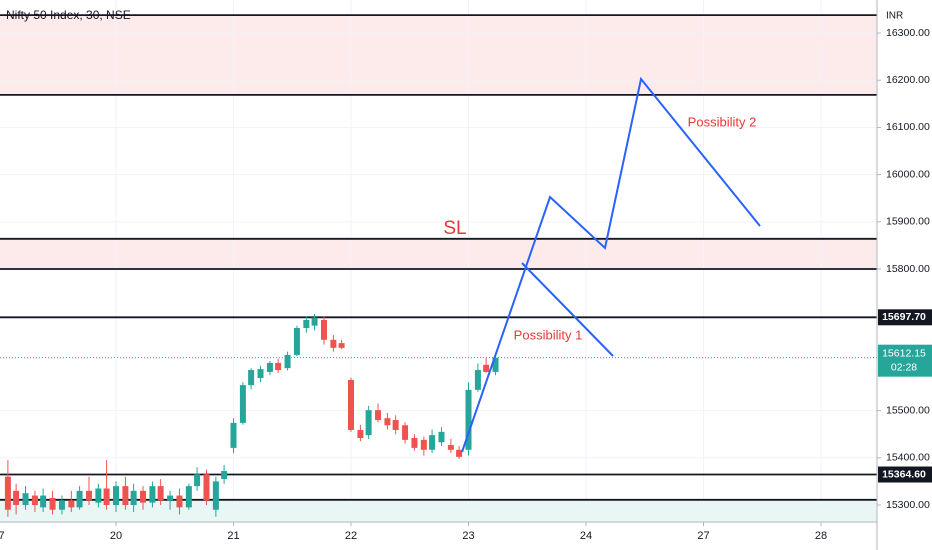 The height and width of the screenshot is (550, 932). What do you see at coordinates (908, 33) in the screenshot?
I see `y-tick-label: 16300.00` at bounding box center [908, 33].